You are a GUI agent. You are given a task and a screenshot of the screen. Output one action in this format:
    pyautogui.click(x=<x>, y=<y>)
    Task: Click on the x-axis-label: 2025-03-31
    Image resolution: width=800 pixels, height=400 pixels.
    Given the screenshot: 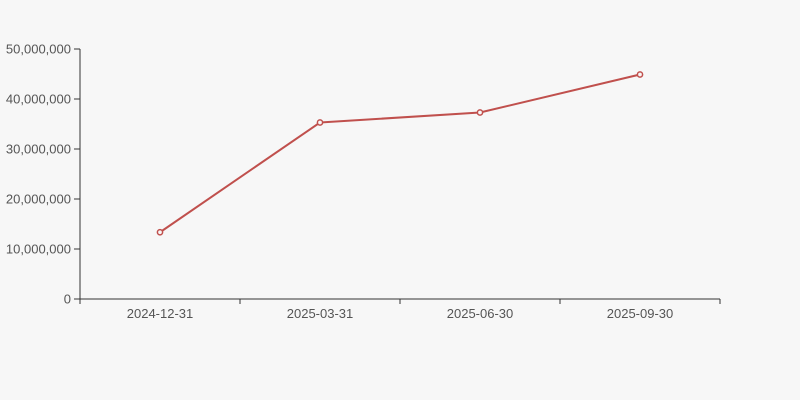 What is the action you would take?
    pyautogui.click(x=320, y=313)
    